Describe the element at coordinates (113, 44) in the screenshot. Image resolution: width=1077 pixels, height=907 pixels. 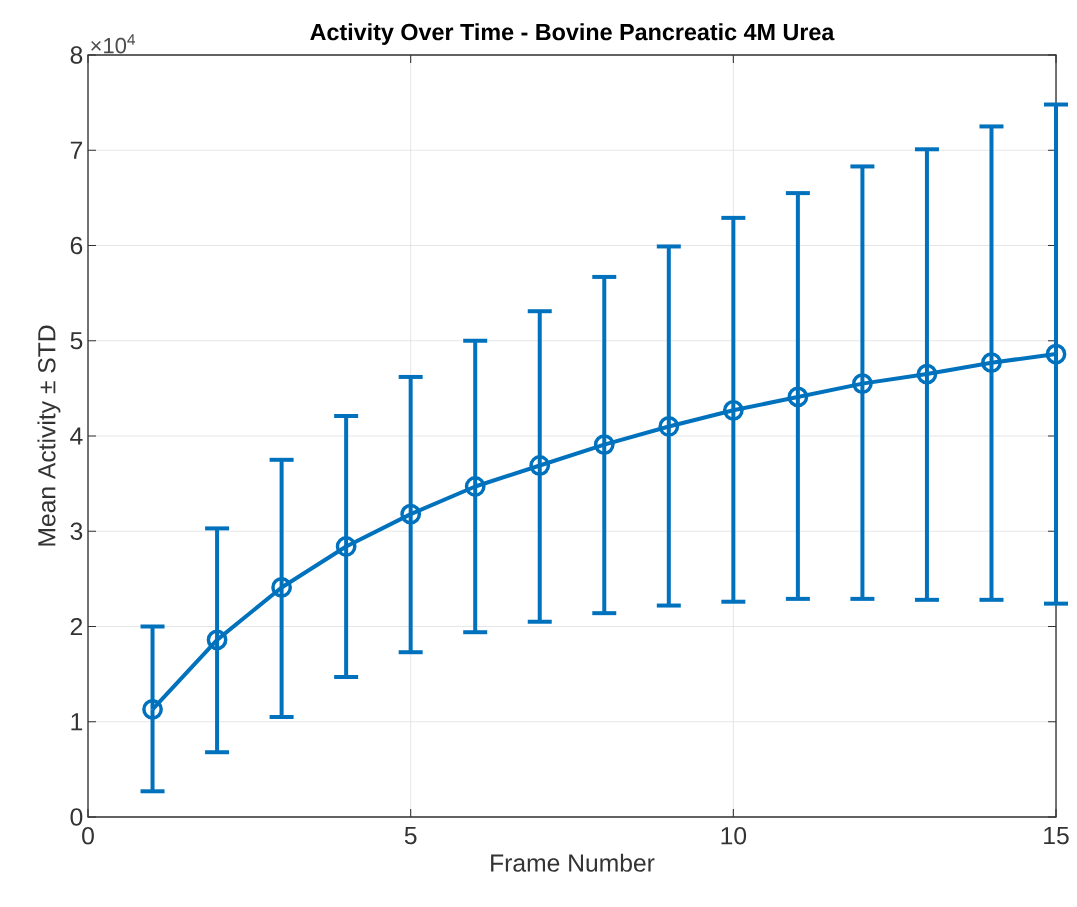
I see `text: ×10$^{4}$` at that location.